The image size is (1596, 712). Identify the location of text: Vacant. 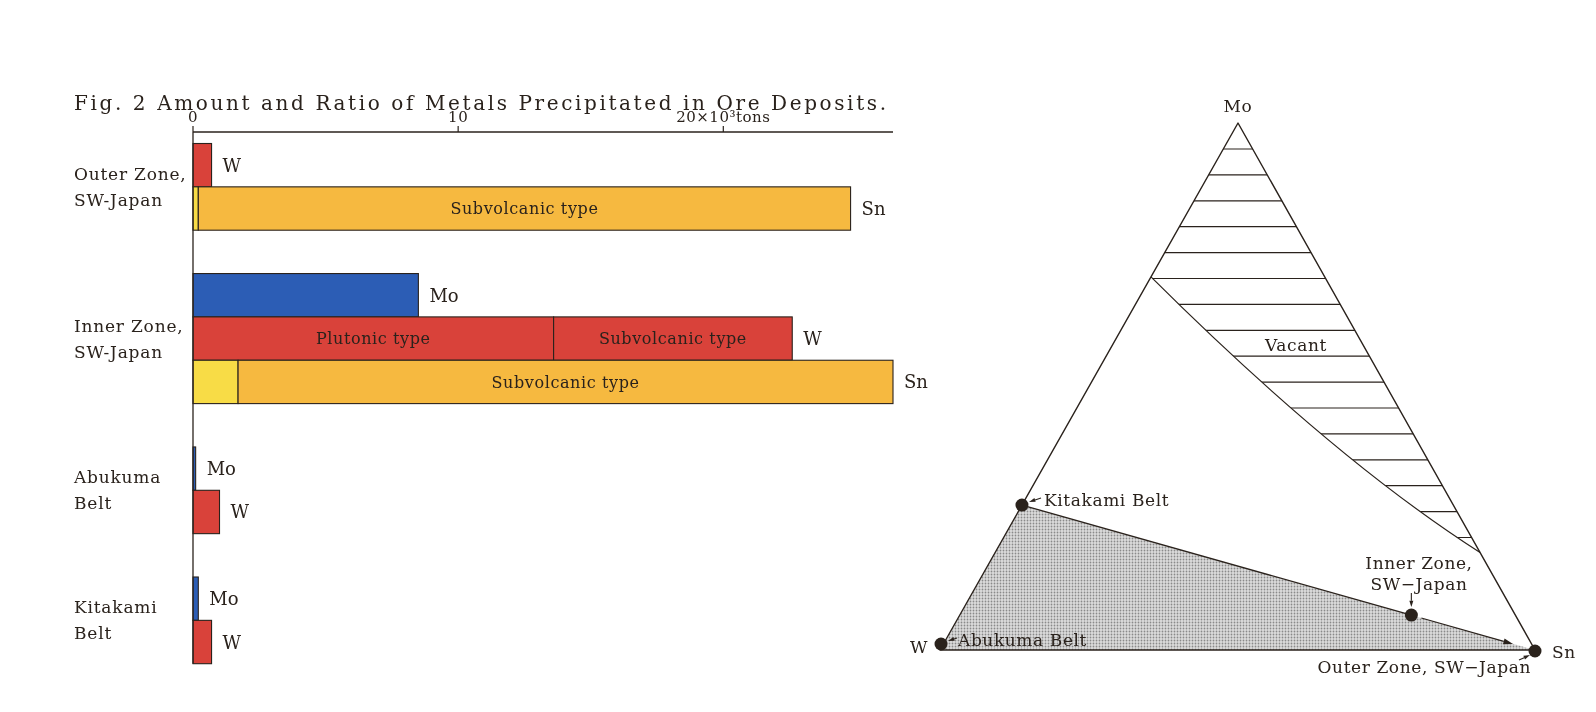
(1295, 345).